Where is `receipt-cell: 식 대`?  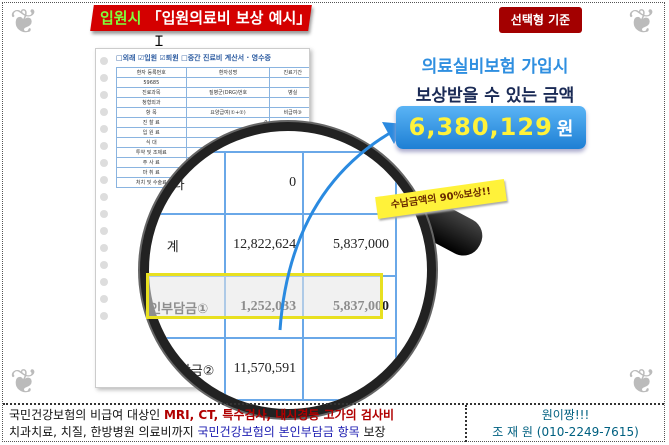 receipt-cell: 식 대 is located at coordinates (151, 142).